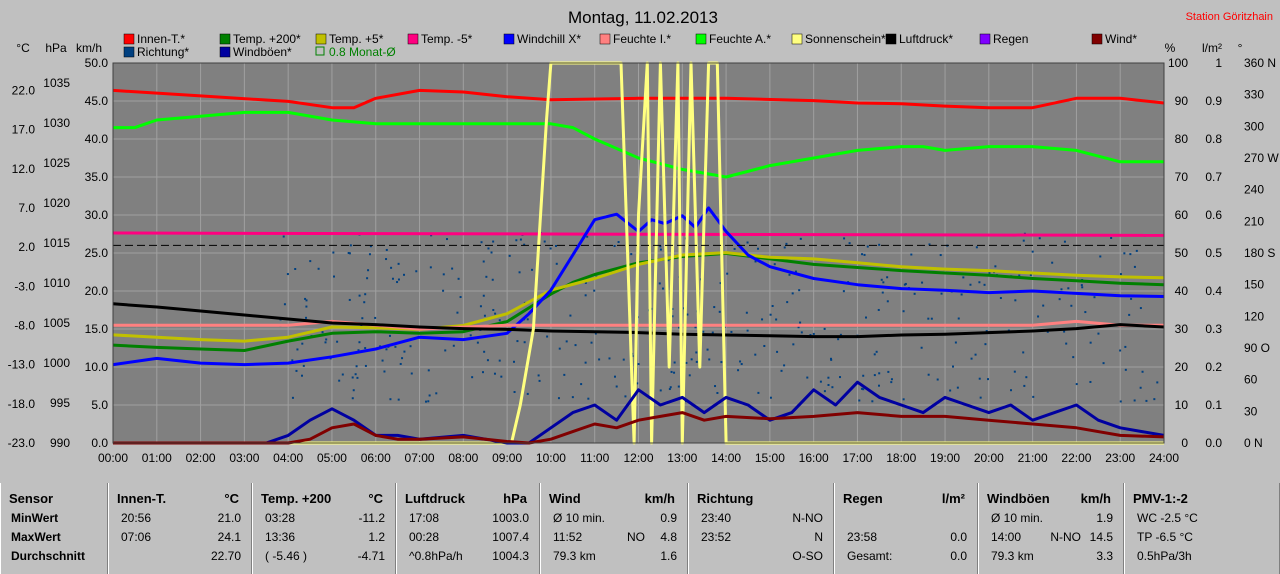 This screenshot has height=574, width=1280. What do you see at coordinates (376, 458) in the screenshot?
I see `x-tick-label: 06:00` at bounding box center [376, 458].